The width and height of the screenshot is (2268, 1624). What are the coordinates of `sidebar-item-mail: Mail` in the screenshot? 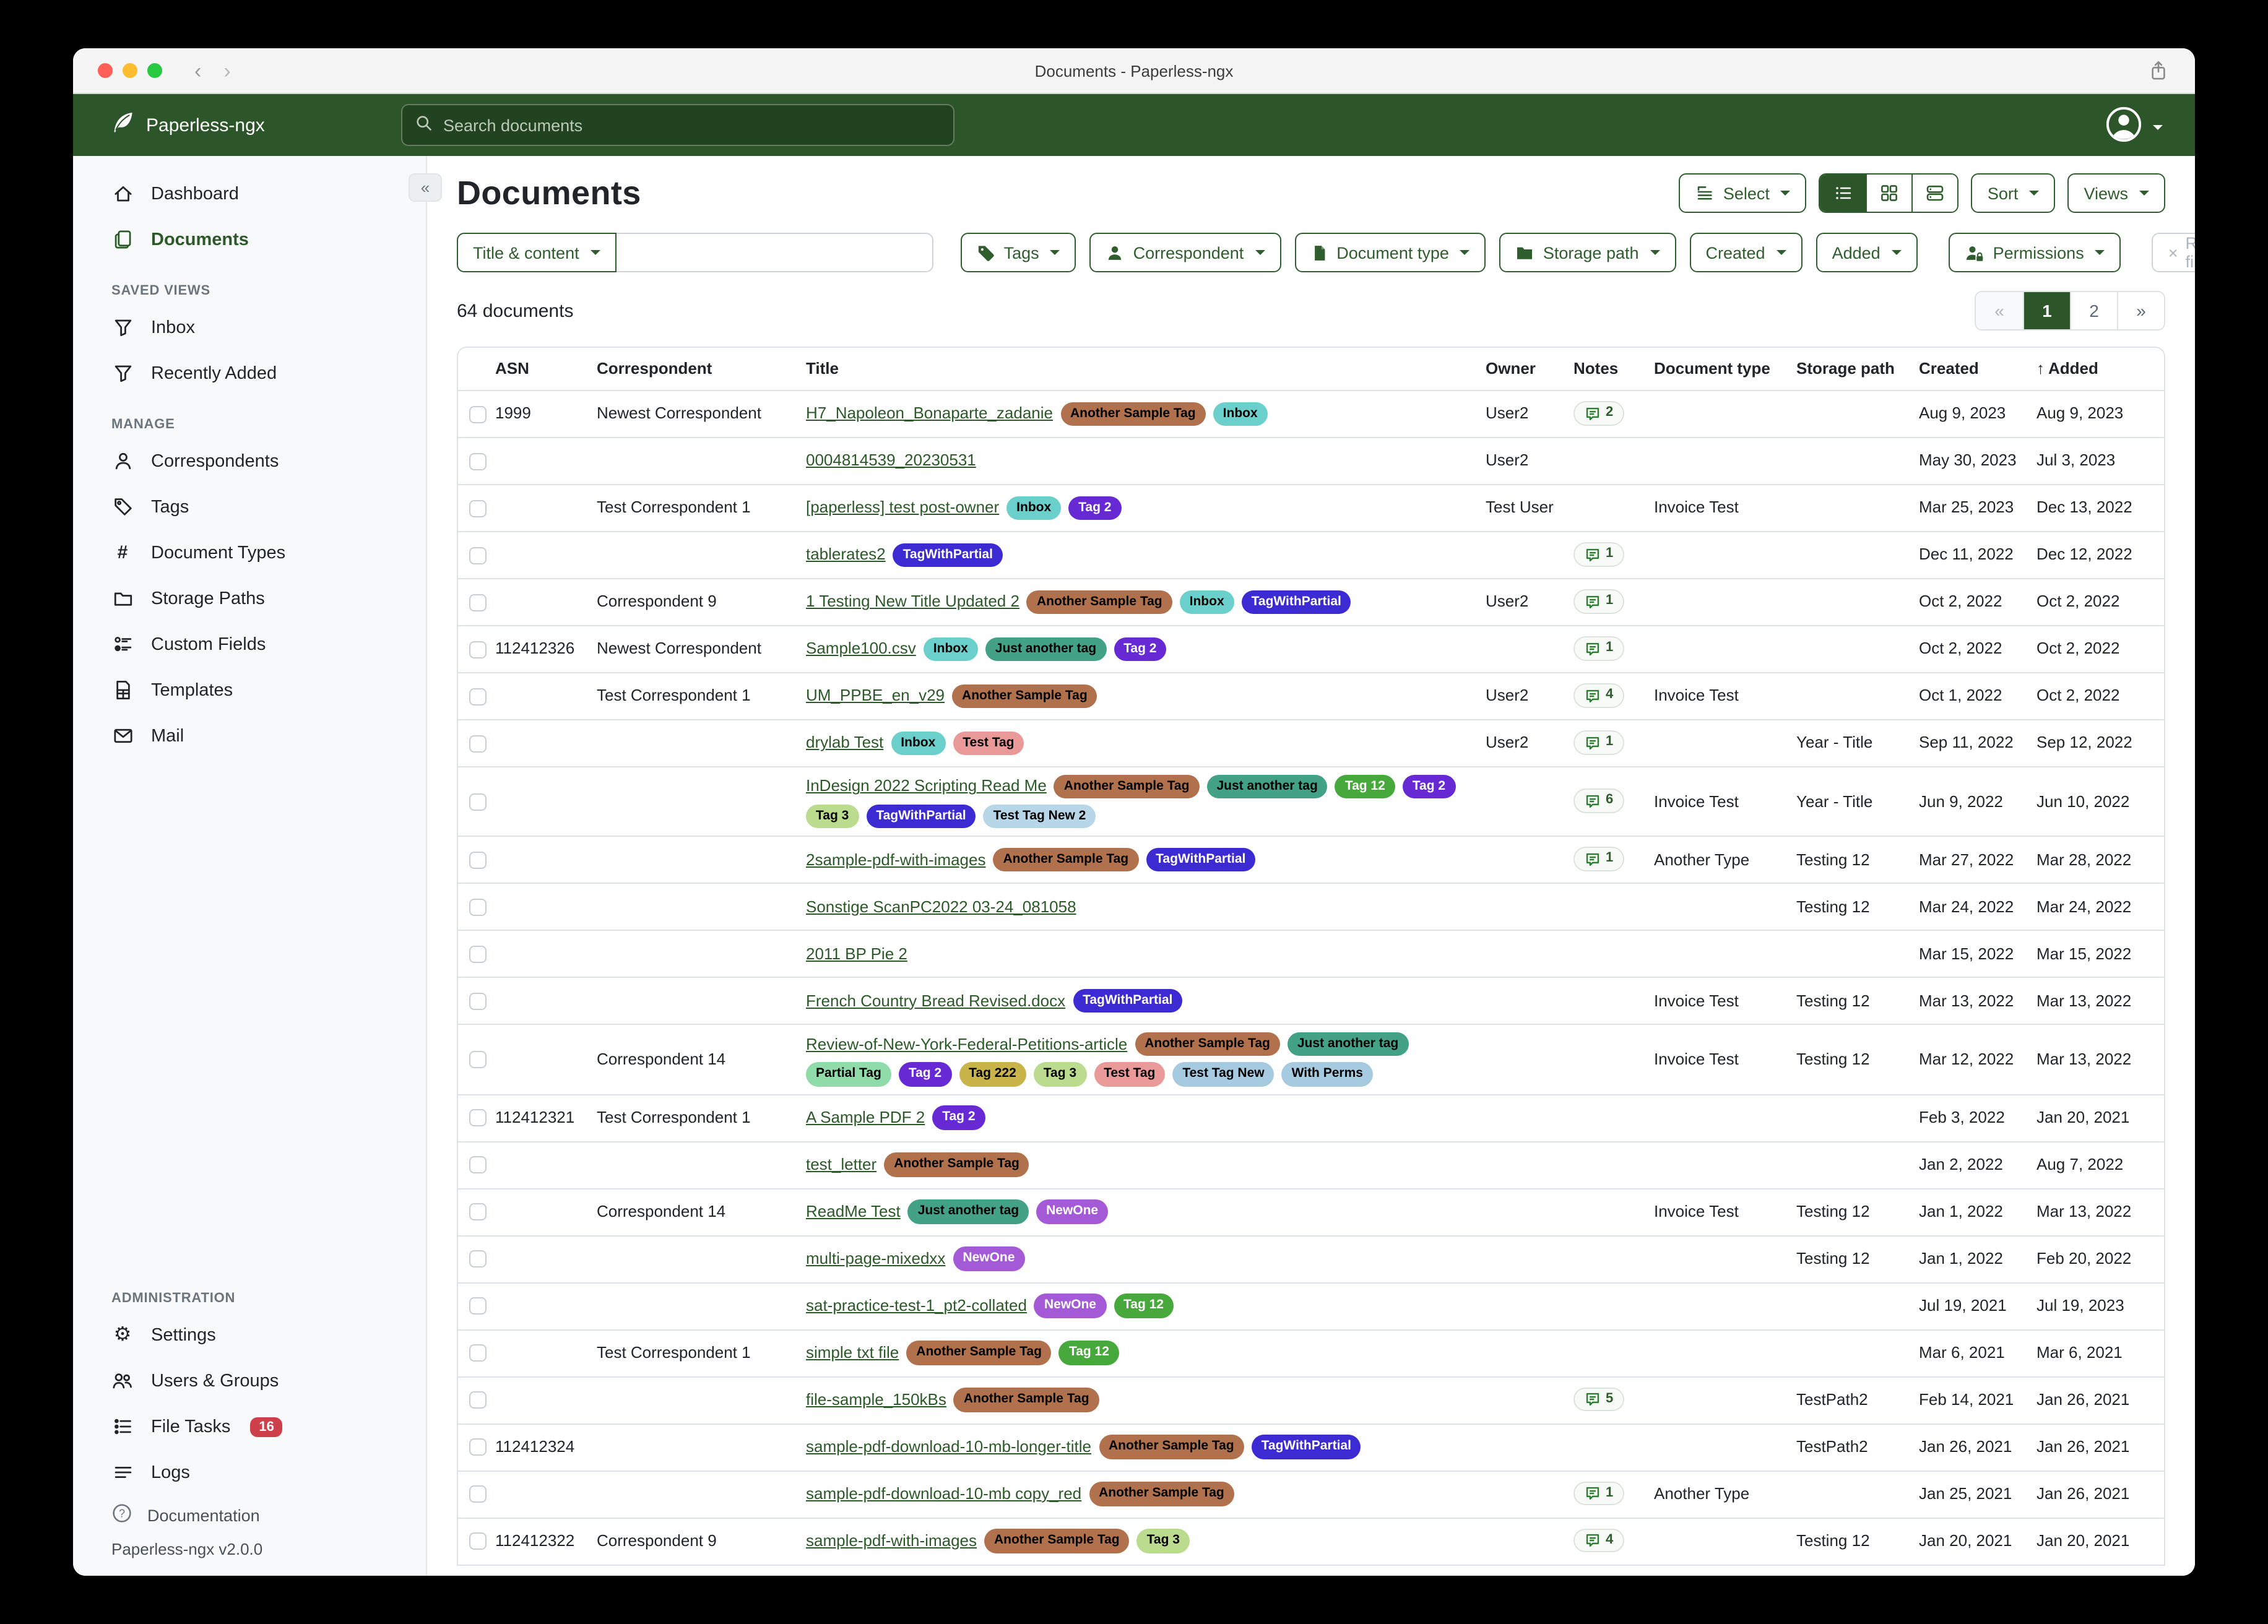 It's located at (249, 736).